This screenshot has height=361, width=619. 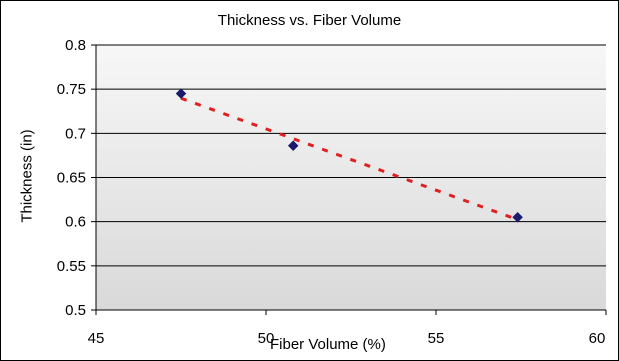 I want to click on x-axis-label: Fiber Volume (%), so click(x=328, y=344).